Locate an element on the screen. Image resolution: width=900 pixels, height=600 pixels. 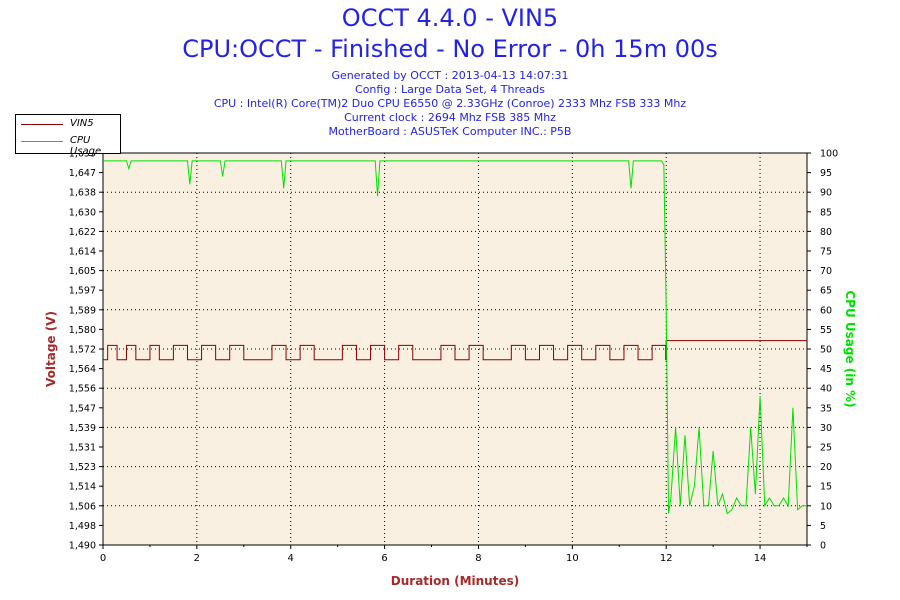
info-motherboard: MotherBoard : ASUSTeK Computer INC.: P5B is located at coordinates (450, 131).